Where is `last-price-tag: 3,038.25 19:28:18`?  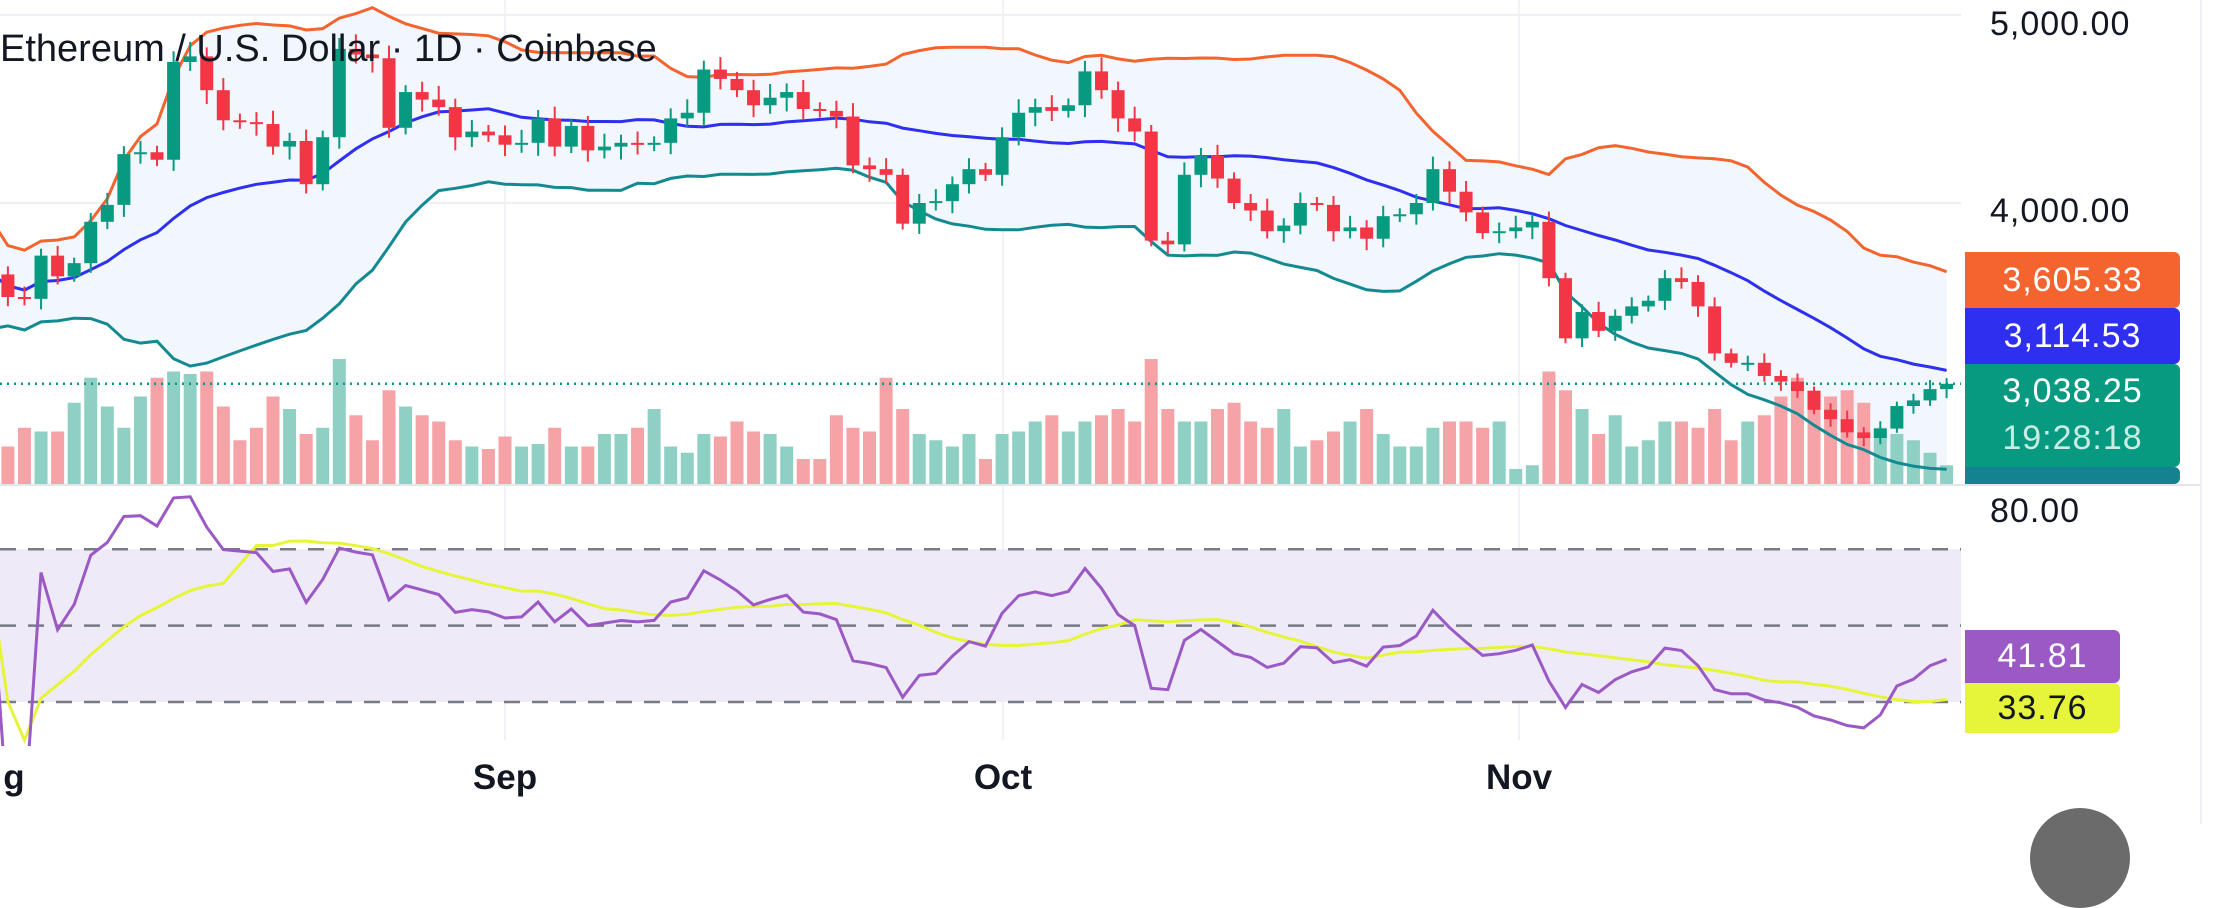 last-price-tag: 3,038.25 19:28:18 is located at coordinates (2072, 415).